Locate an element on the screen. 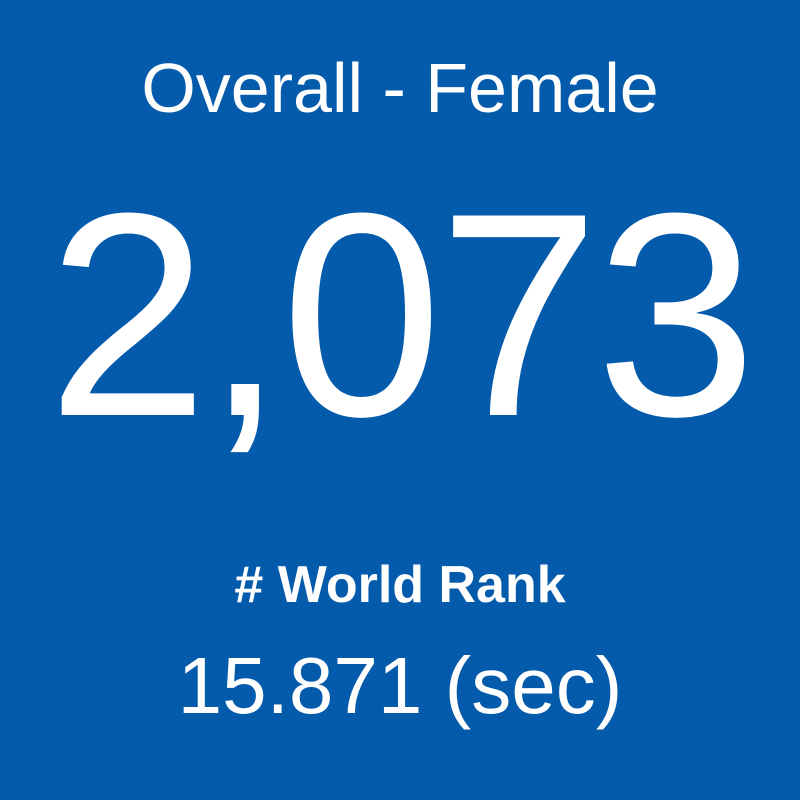 The image size is (800, 800). title: Overall - Female is located at coordinates (400, 88).